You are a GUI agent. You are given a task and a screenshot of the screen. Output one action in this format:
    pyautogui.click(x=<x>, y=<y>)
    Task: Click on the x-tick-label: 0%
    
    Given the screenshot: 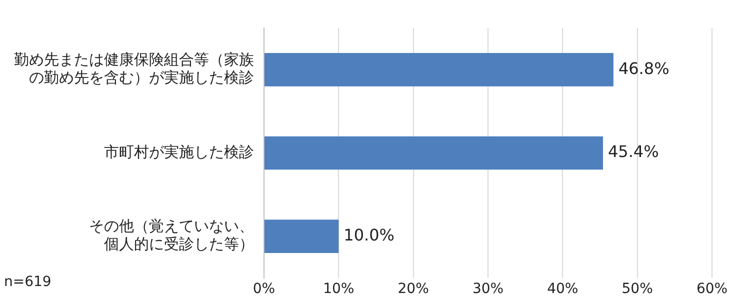 What is the action you would take?
    pyautogui.click(x=264, y=289)
    